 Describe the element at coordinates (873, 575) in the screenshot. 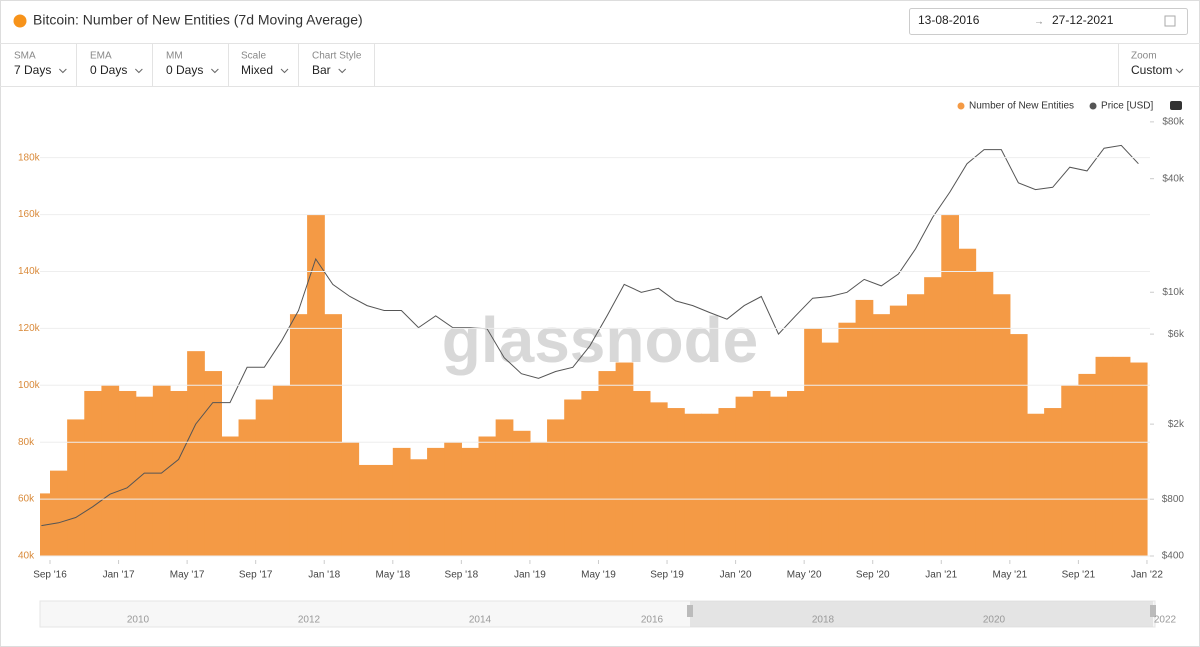

I see `x-tick-label: Sep '20` at that location.